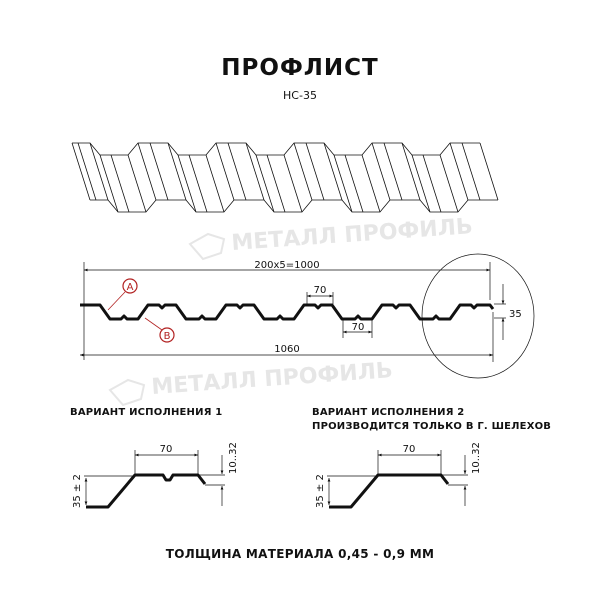  Describe the element at coordinates (155, 475) in the screenshot. I see `variant1-detail: 70 35 ± 2 10..32` at that location.